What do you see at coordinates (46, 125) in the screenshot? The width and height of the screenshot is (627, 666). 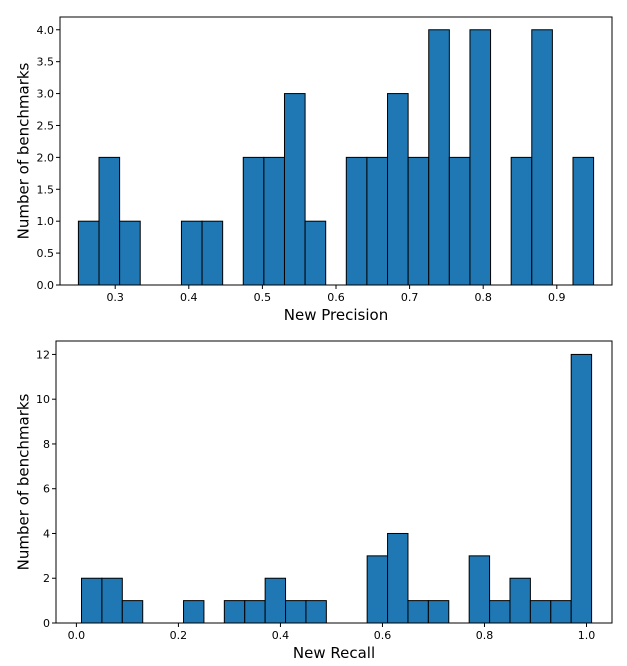 I see `precision-y-tick-label: 2.5` at bounding box center [46, 125].